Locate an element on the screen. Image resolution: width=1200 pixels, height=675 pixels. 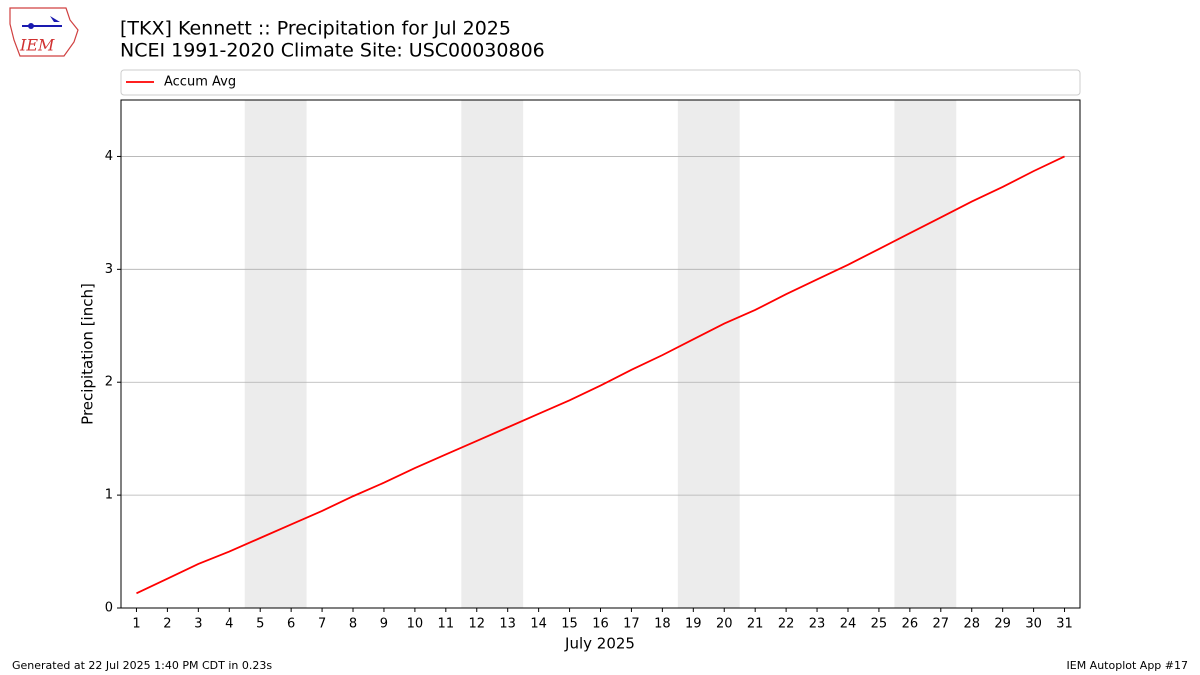
x-tick-label: 11 is located at coordinates (446, 624).